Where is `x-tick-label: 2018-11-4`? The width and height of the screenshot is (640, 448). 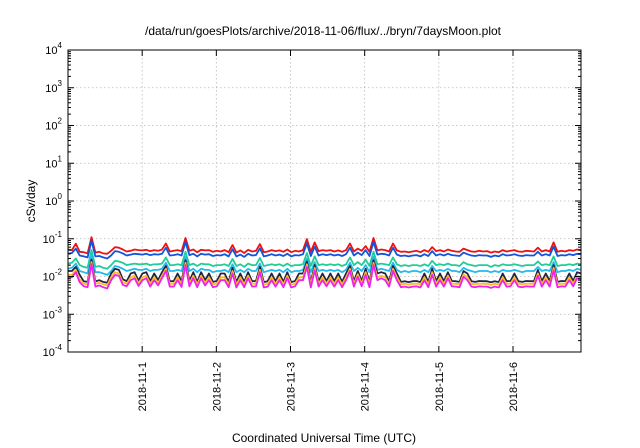 x-tick-label: 2018-11-4 is located at coordinates (366, 386).